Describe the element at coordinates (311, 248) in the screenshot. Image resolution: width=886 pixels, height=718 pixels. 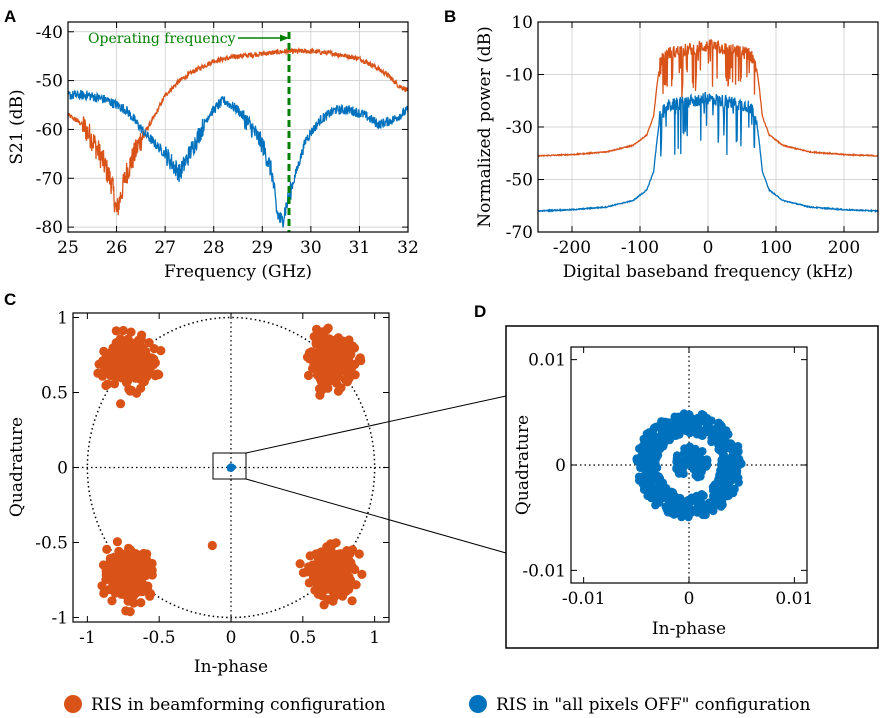
I see `a-xtick-label: 30` at that location.